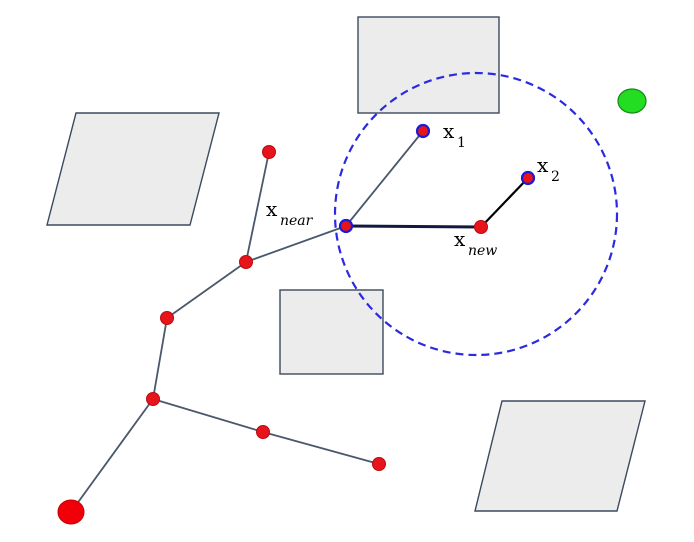 The width and height of the screenshot is (694, 542). I want to click on obstacle-parallelogram-bottom-right, so click(560, 456).